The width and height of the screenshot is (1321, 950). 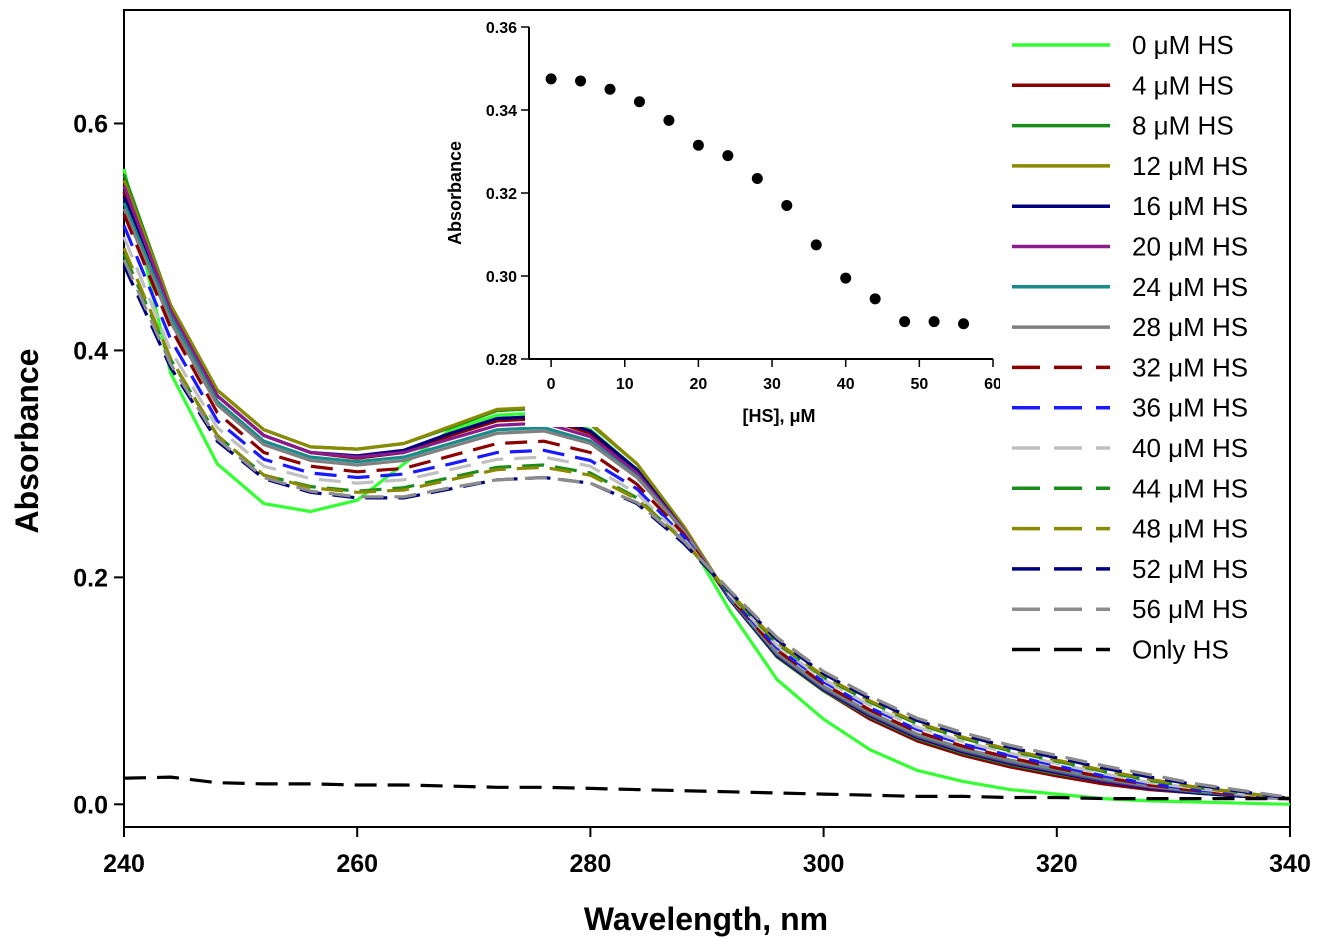 What do you see at coordinates (1190, 488) in the screenshot?
I see `legend-label: 44 μM HS` at bounding box center [1190, 488].